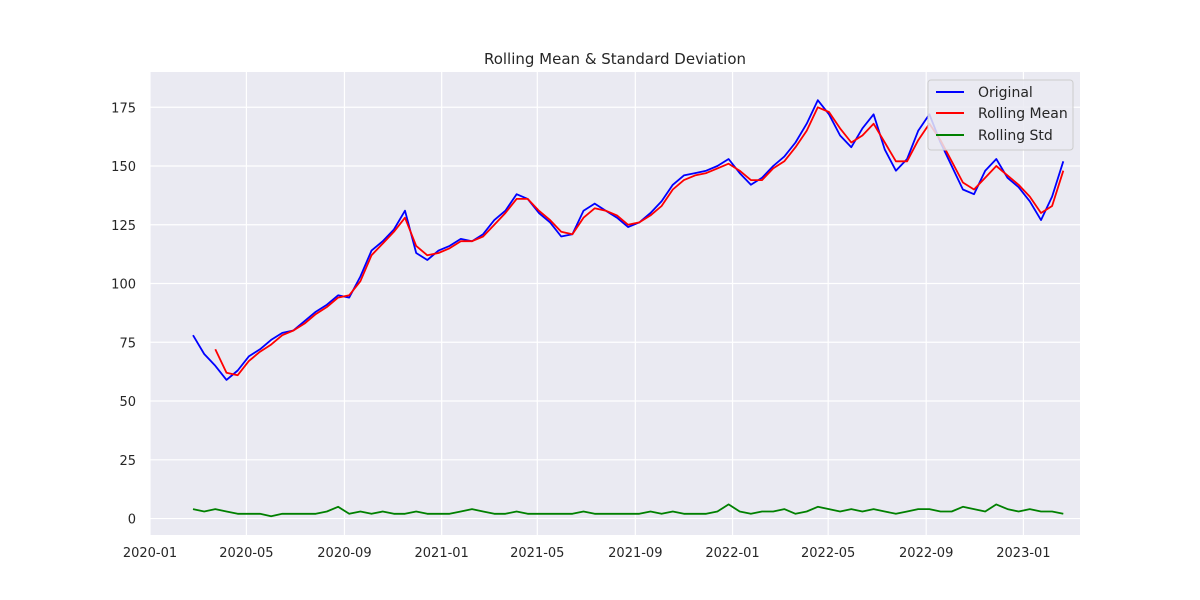 The image size is (1200, 600). Describe the element at coordinates (828, 553) in the screenshot. I see `x-tick-label: 2022-05` at that location.